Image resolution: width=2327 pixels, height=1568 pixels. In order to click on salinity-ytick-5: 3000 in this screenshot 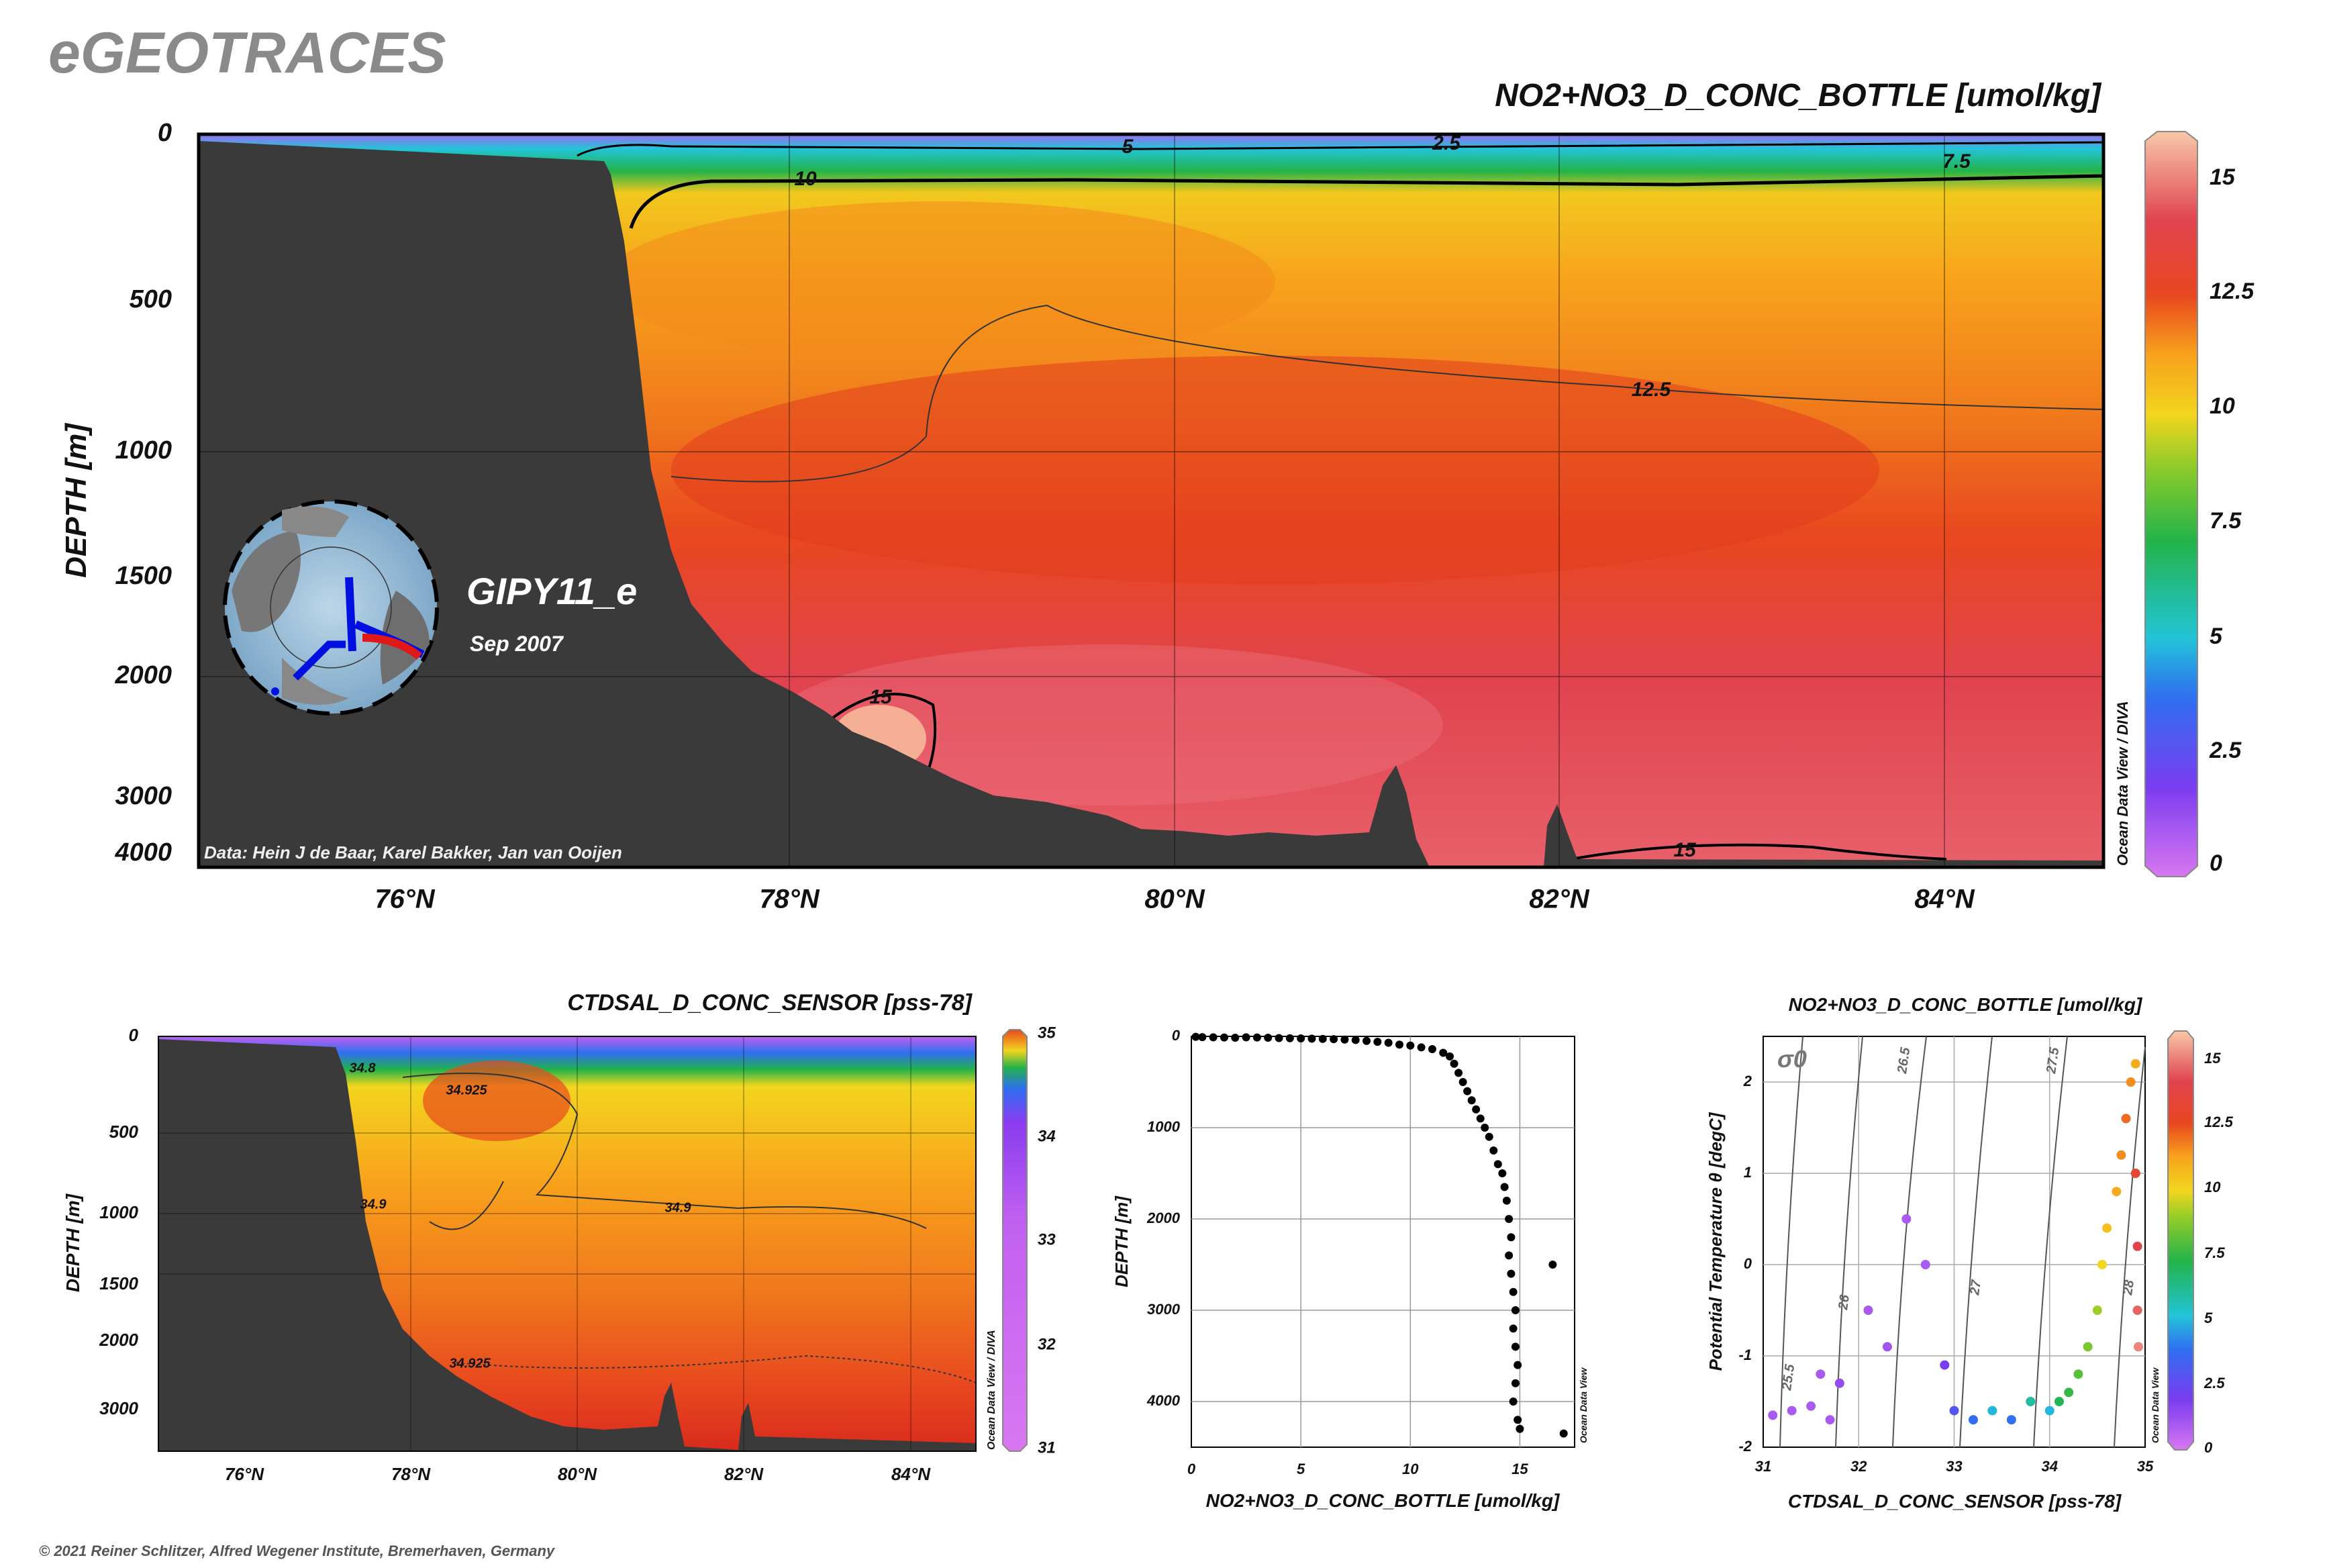, I will do `click(118, 1408)`.